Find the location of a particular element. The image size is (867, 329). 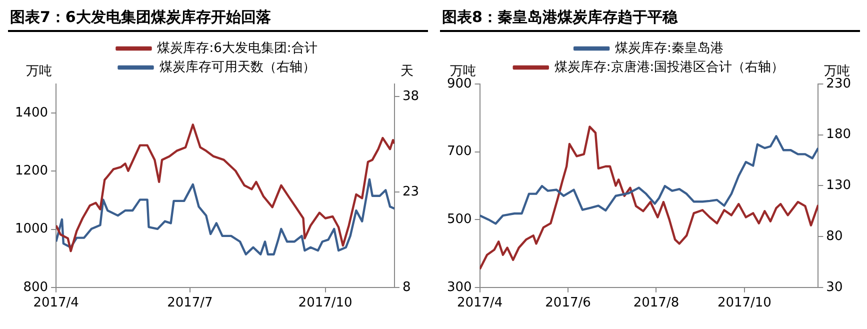

y2-axis-title: 天 is located at coordinates (407, 71).